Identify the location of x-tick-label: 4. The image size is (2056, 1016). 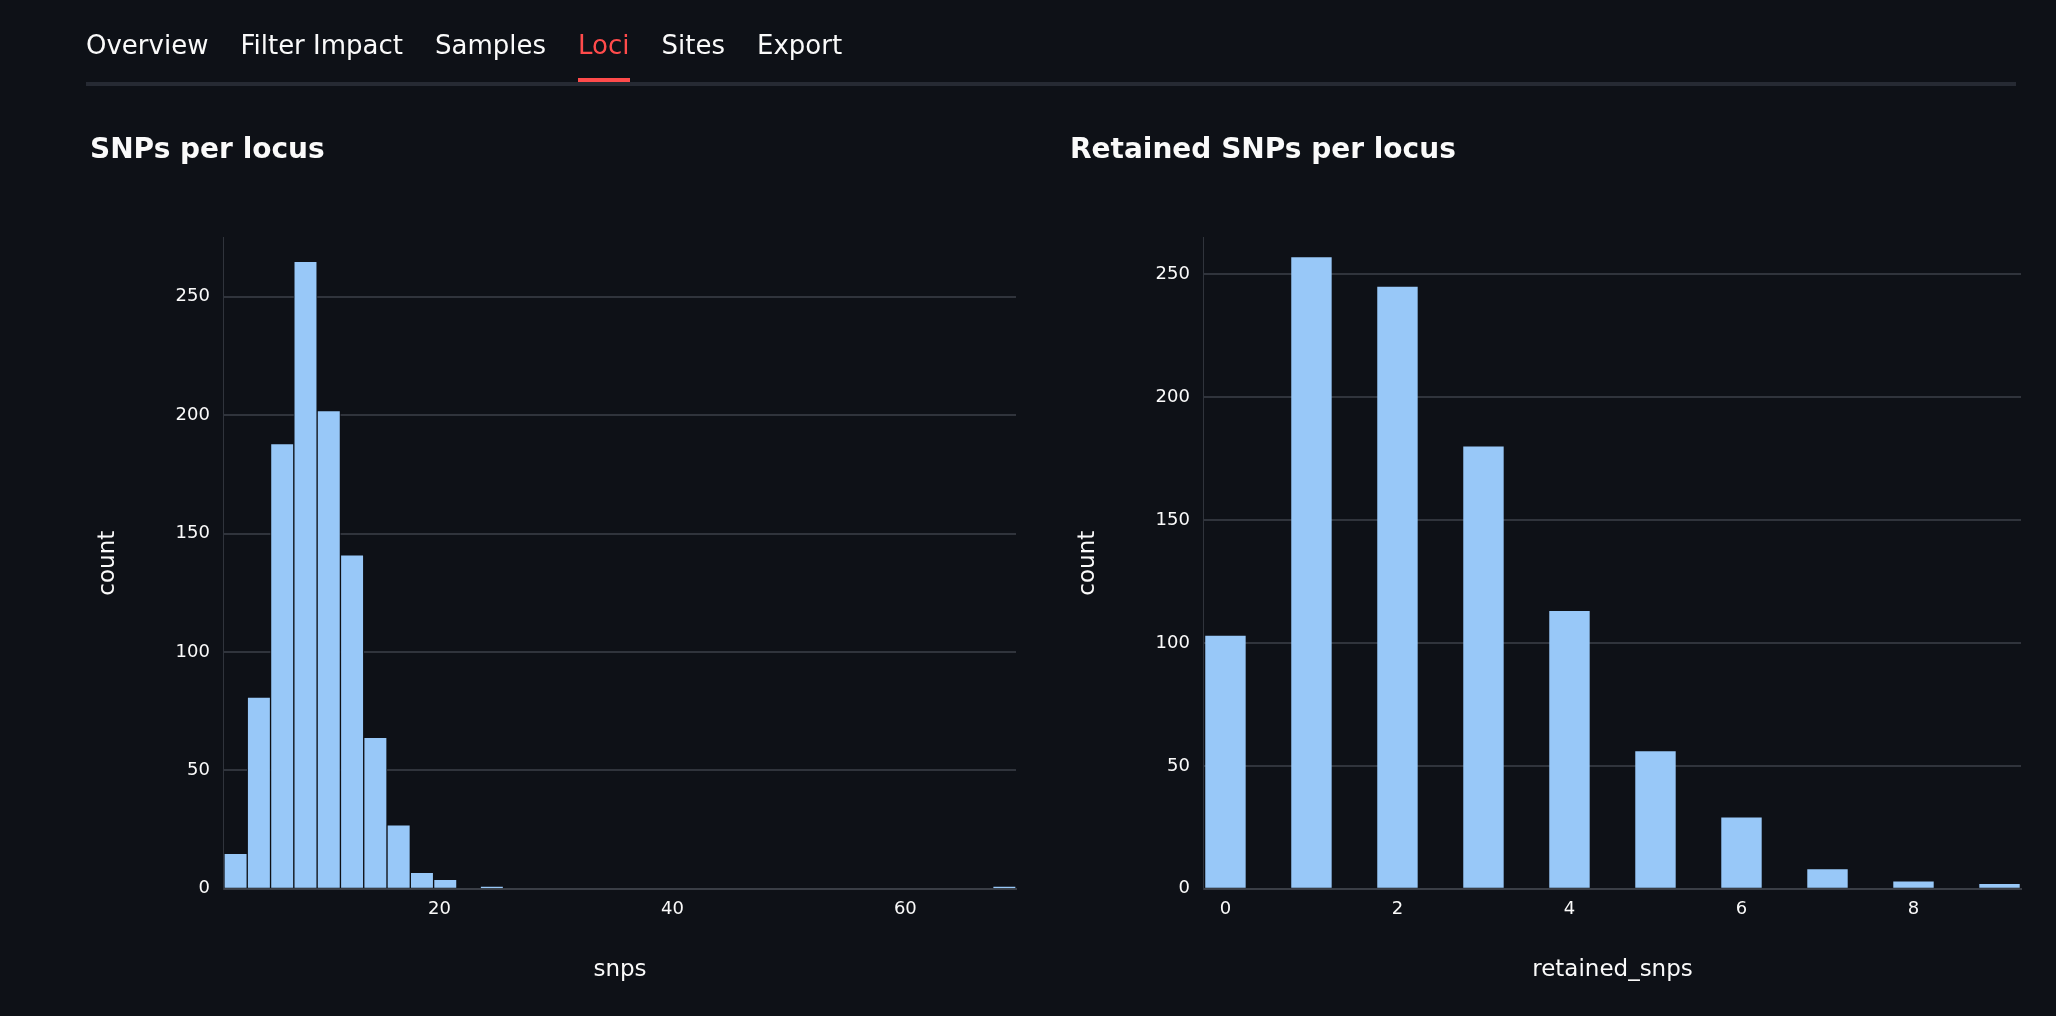
(1569, 908).